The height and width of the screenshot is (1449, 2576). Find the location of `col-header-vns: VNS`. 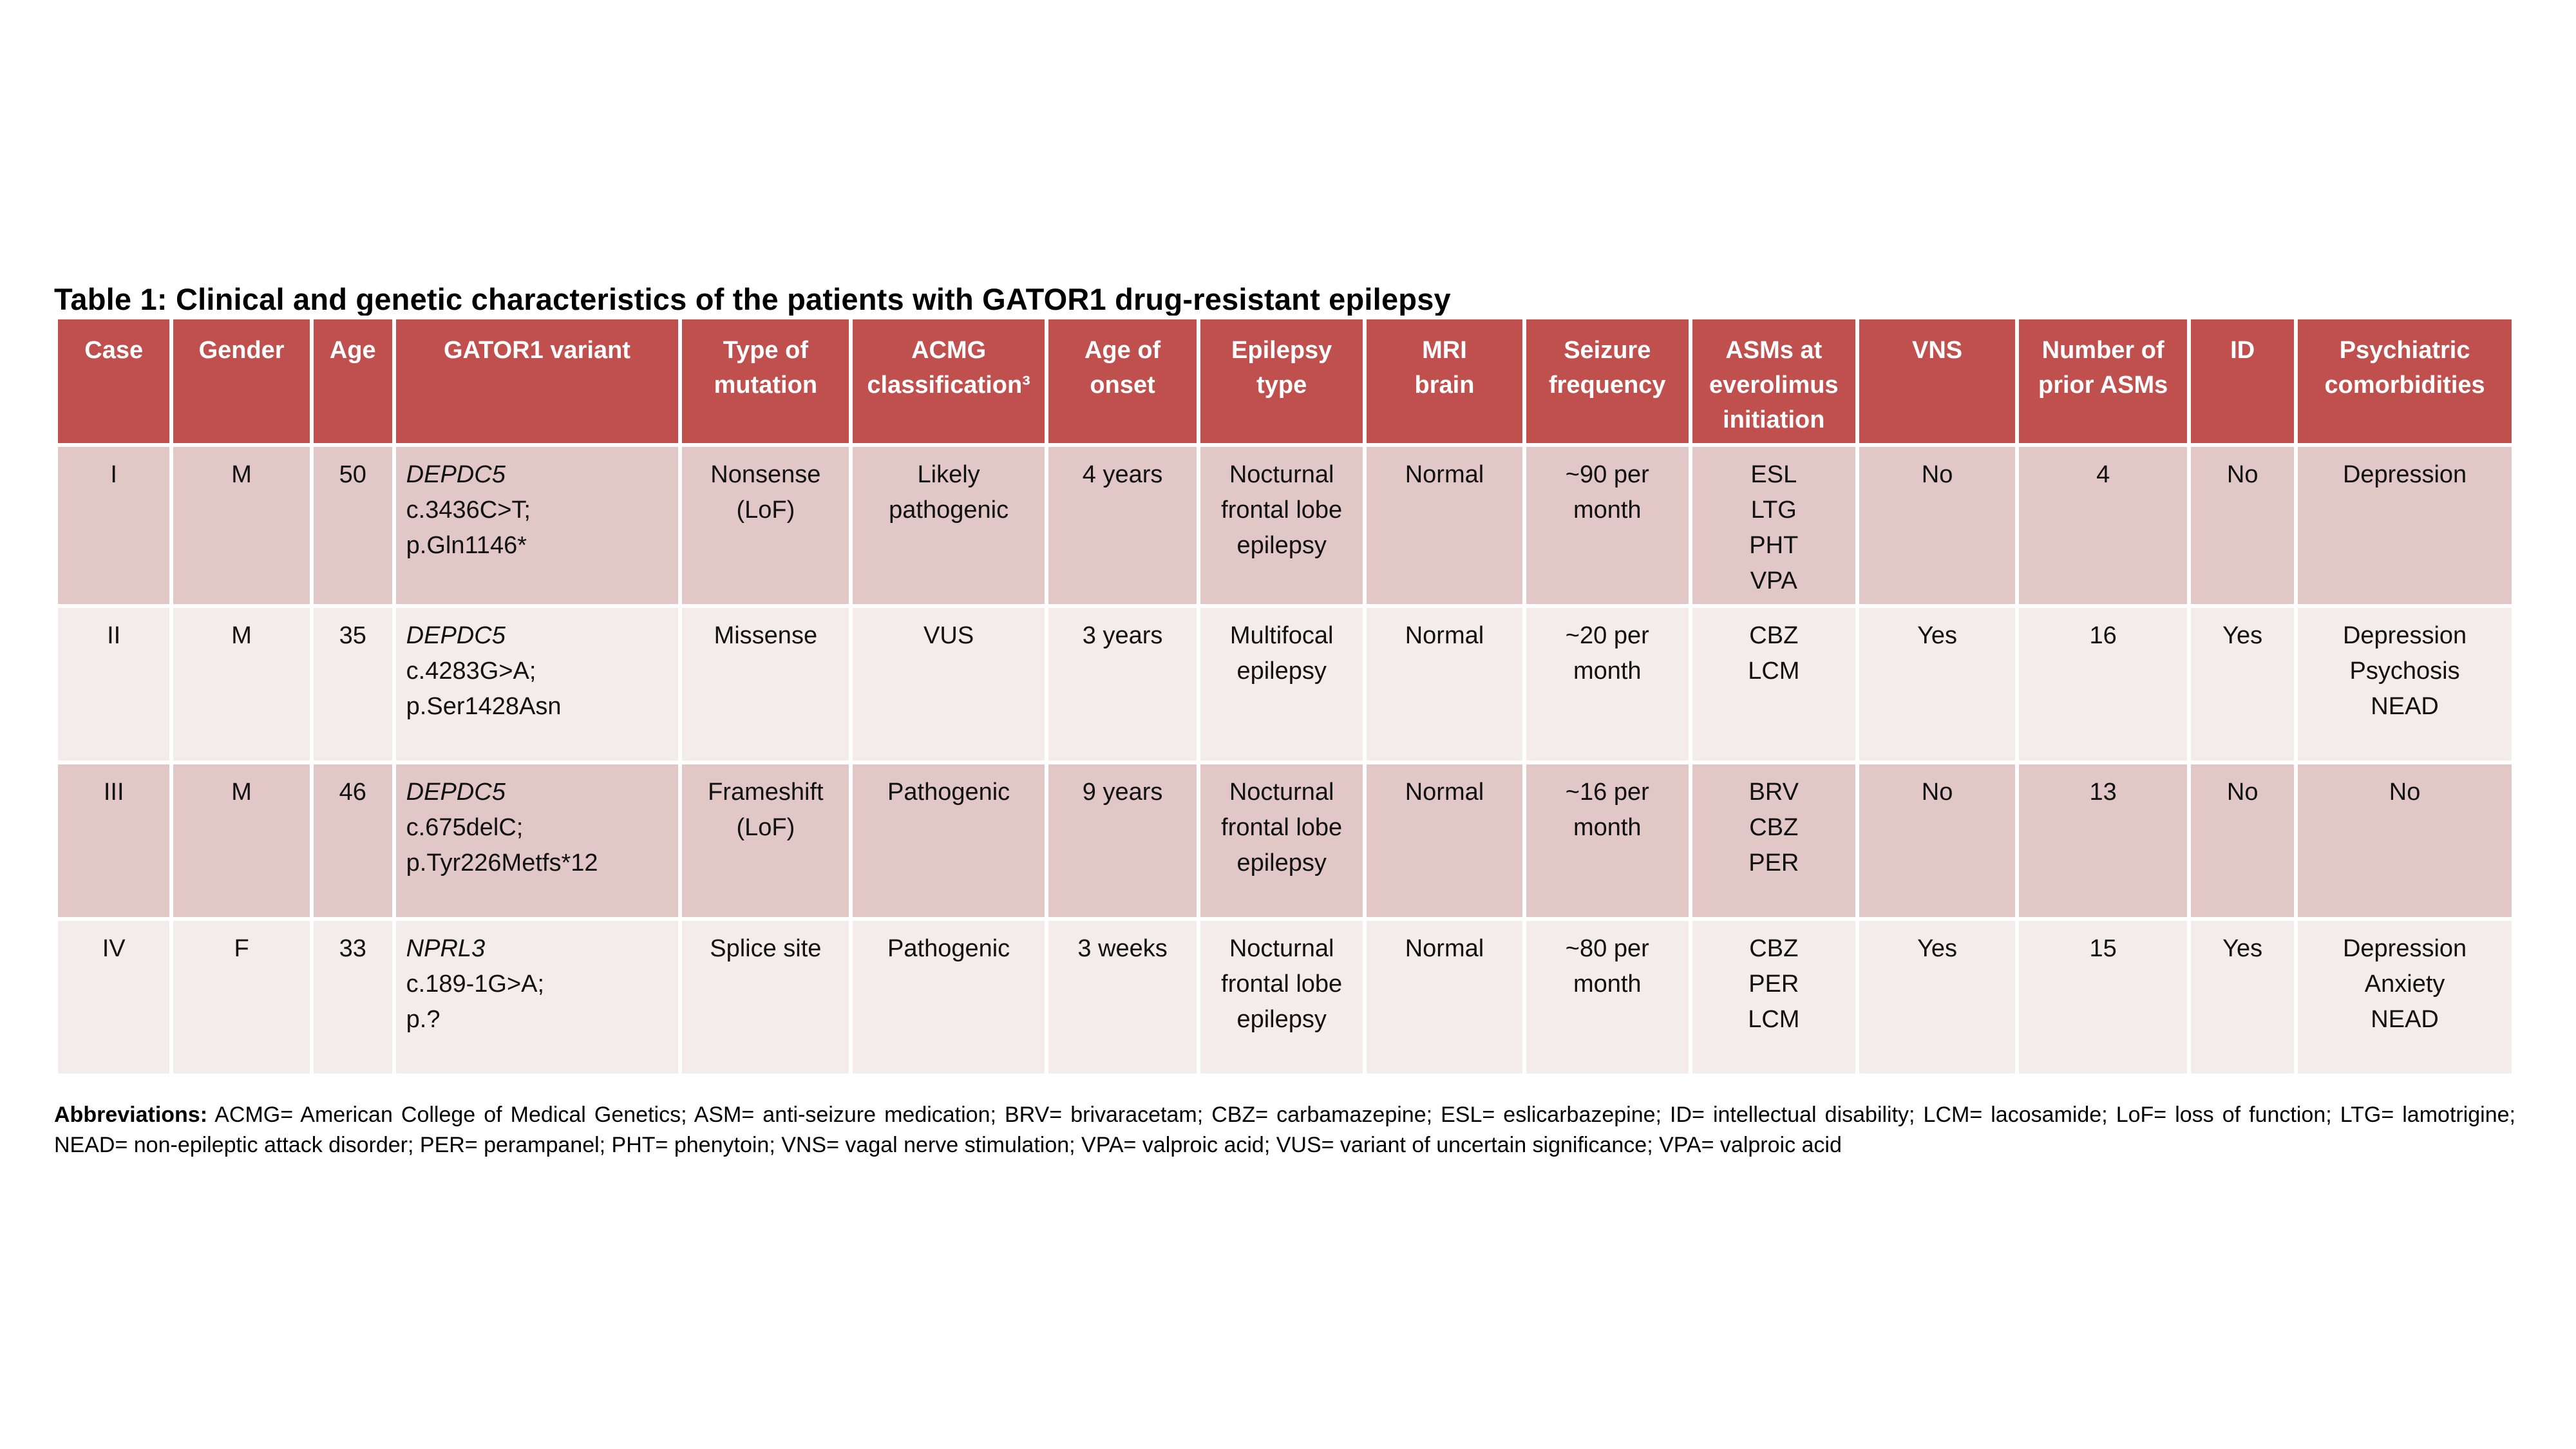

col-header-vns: VNS is located at coordinates (1938, 382).